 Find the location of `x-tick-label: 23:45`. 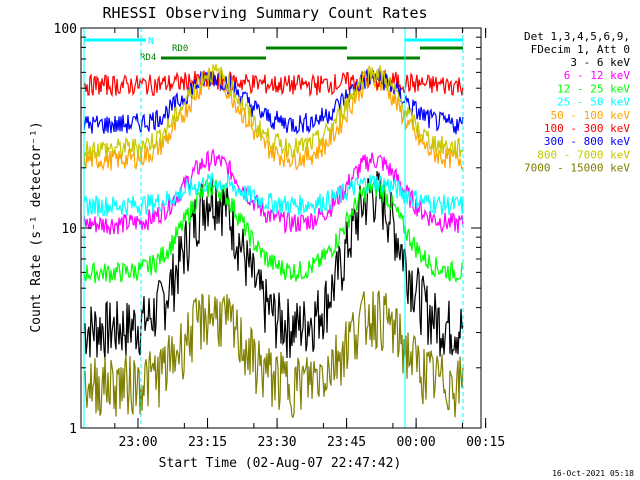

x-tick-label: 23:45 is located at coordinates (346, 442).